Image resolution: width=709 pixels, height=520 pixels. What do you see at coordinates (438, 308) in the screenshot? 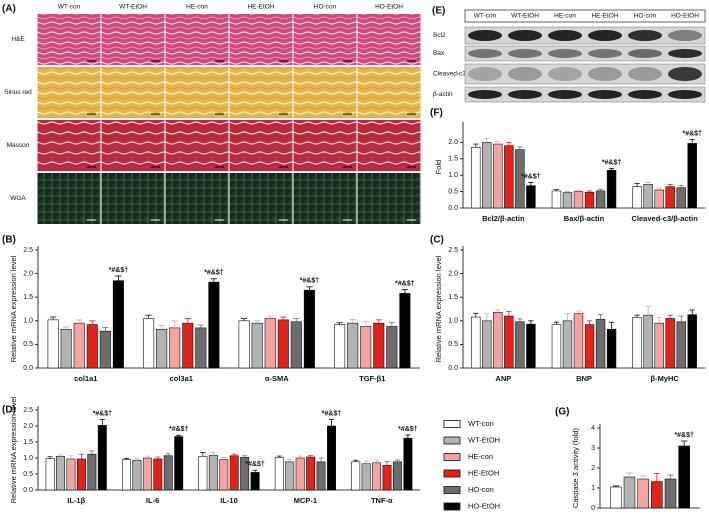
I see `y-axis-label: Relative mRNA expression level` at bounding box center [438, 308].